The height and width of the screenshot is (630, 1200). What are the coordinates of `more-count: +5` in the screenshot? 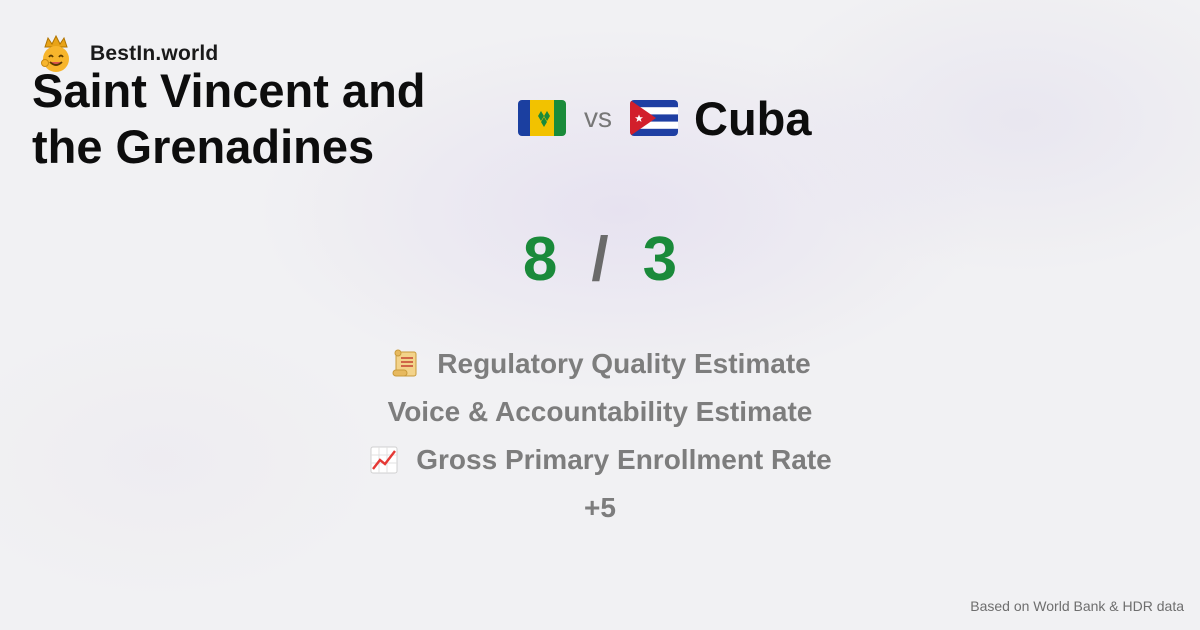 It's located at (600, 507).